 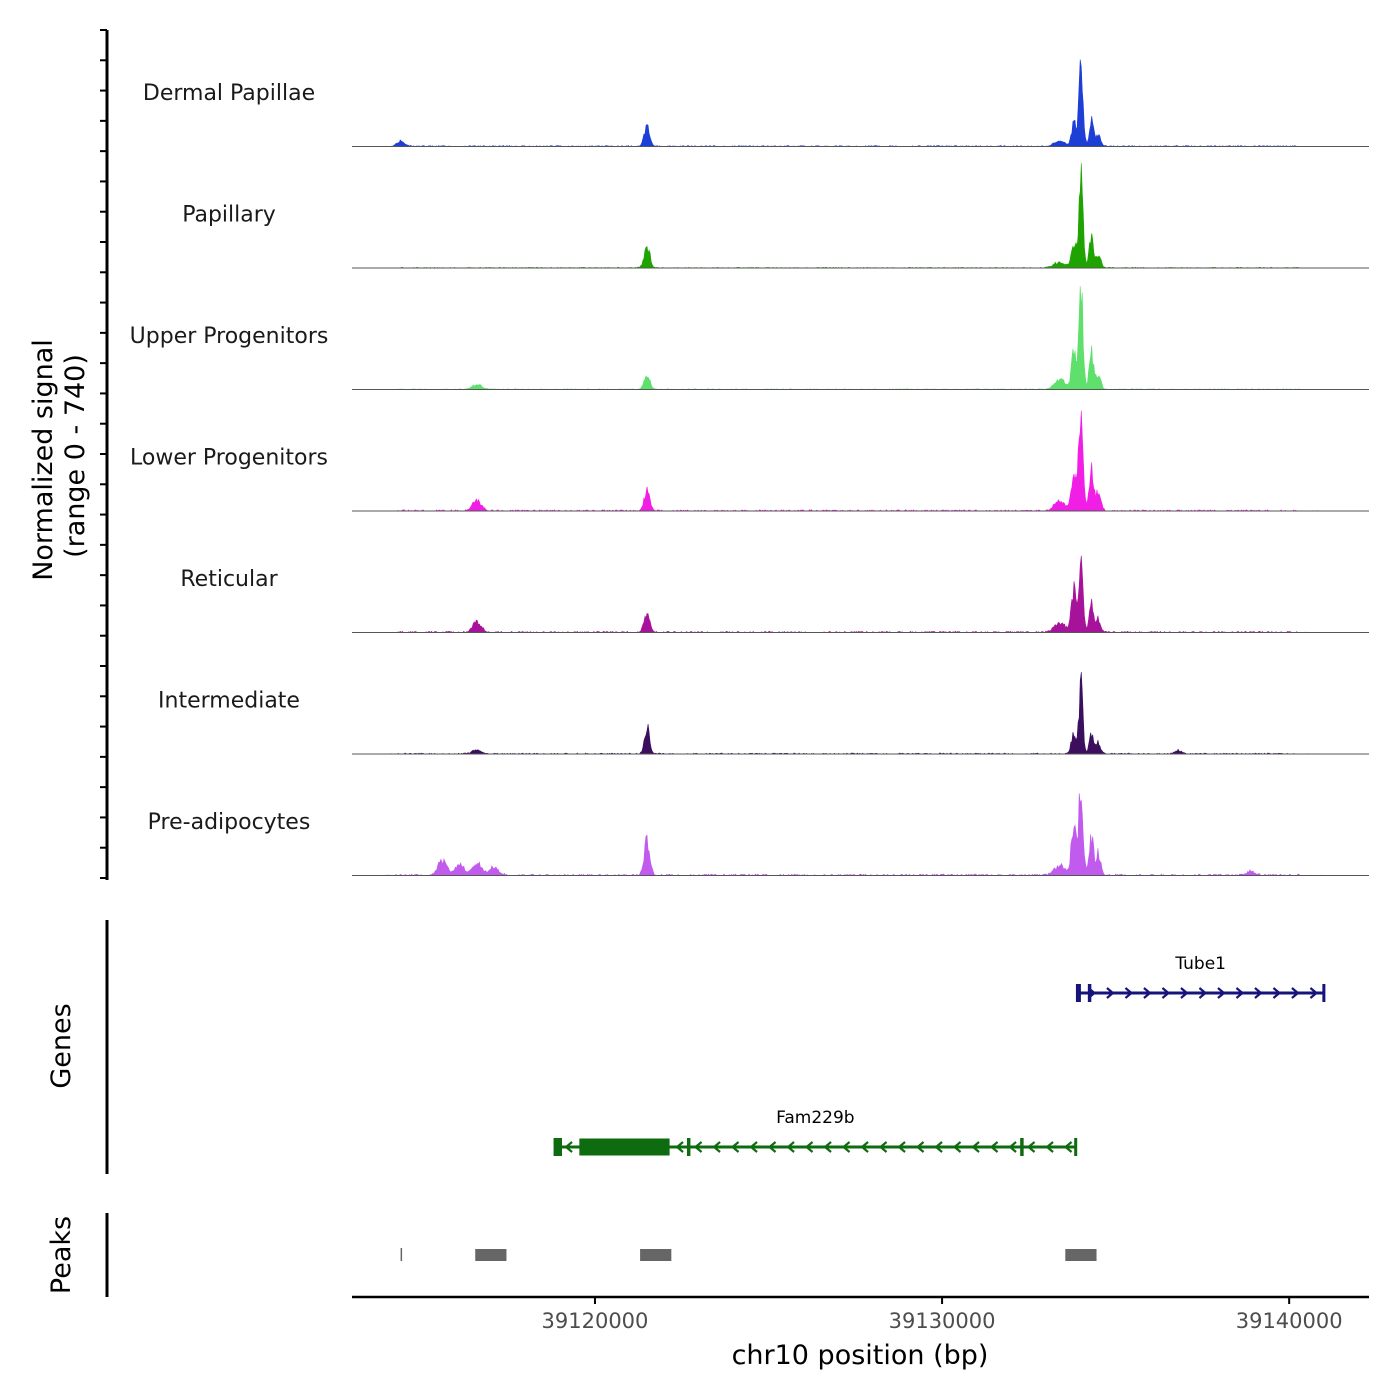 I want to click on track-label: Dermal Papillae, so click(x=229, y=93).